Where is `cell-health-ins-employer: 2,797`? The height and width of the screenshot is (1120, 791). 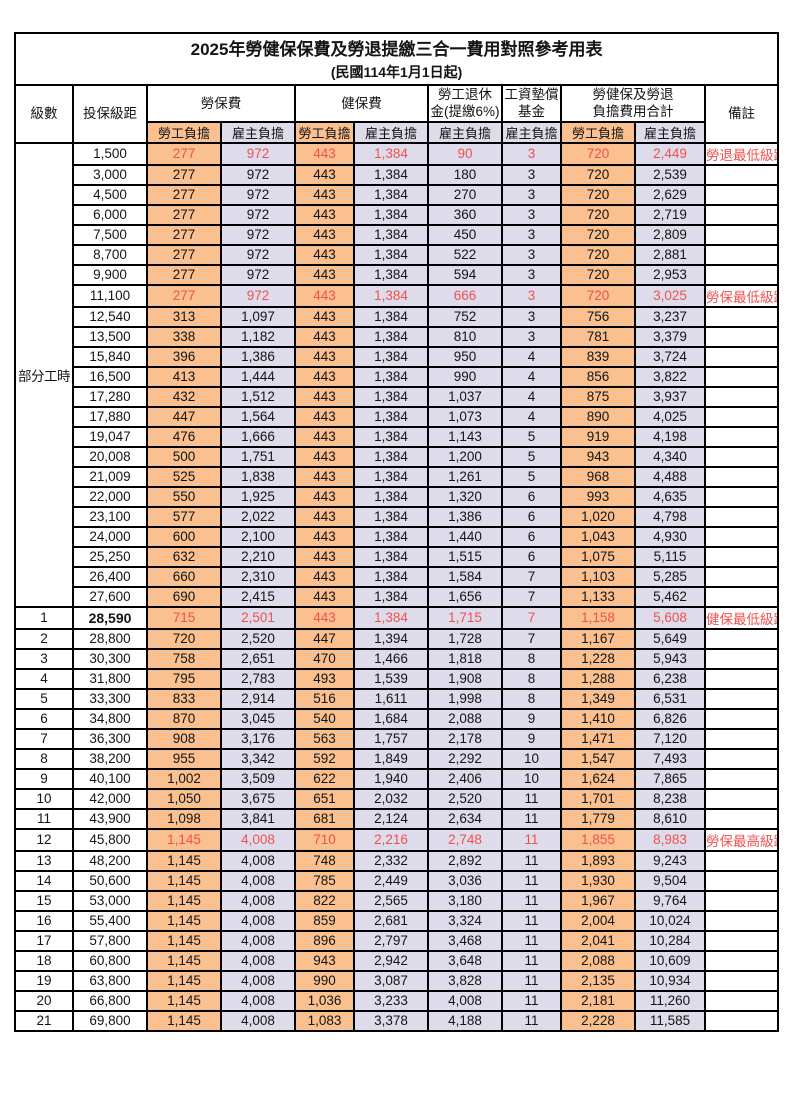 cell-health-ins-employer: 2,797 is located at coordinates (391, 940).